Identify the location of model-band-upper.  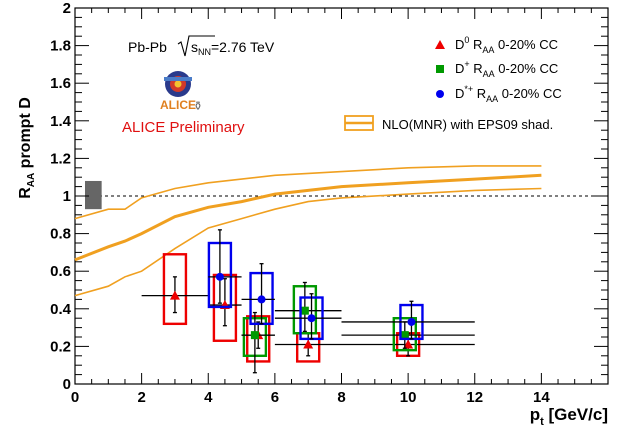
(308, 192).